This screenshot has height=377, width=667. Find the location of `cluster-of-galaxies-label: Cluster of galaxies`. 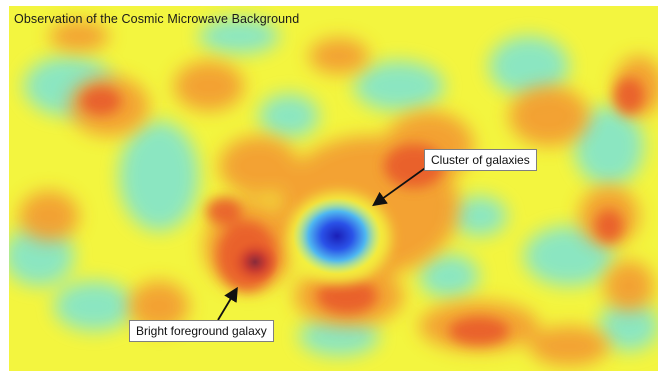

cluster-of-galaxies-label: Cluster of galaxies is located at coordinates (480, 160).